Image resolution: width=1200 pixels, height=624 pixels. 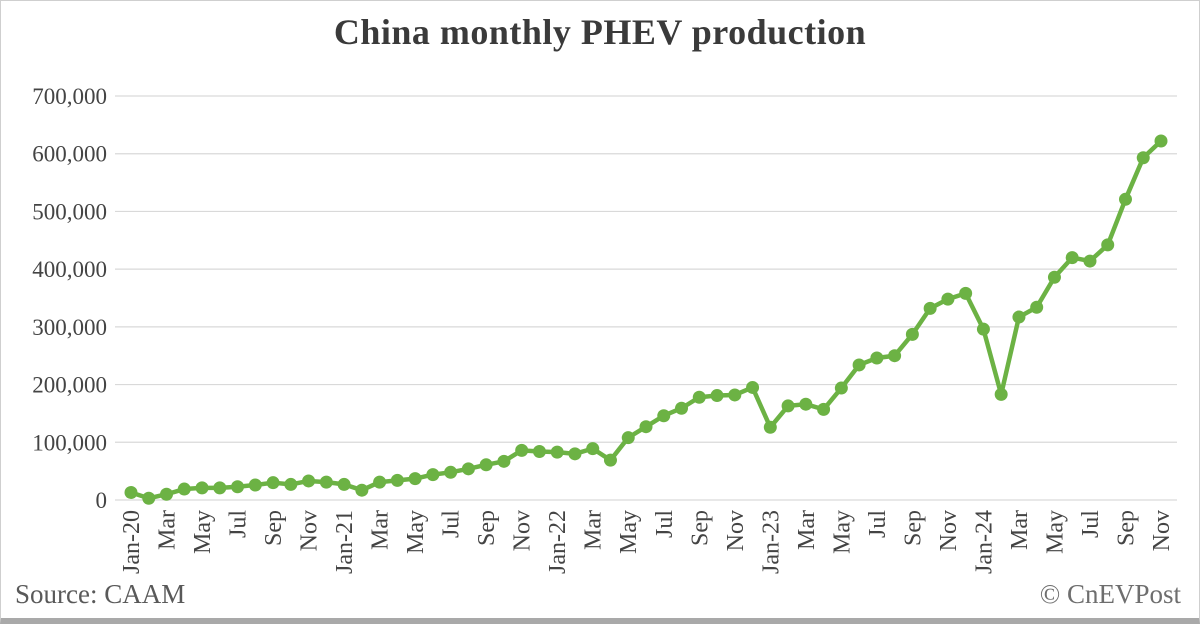 What do you see at coordinates (771, 542) in the screenshot?
I see `x-tick-label: Jan-23` at bounding box center [771, 542].